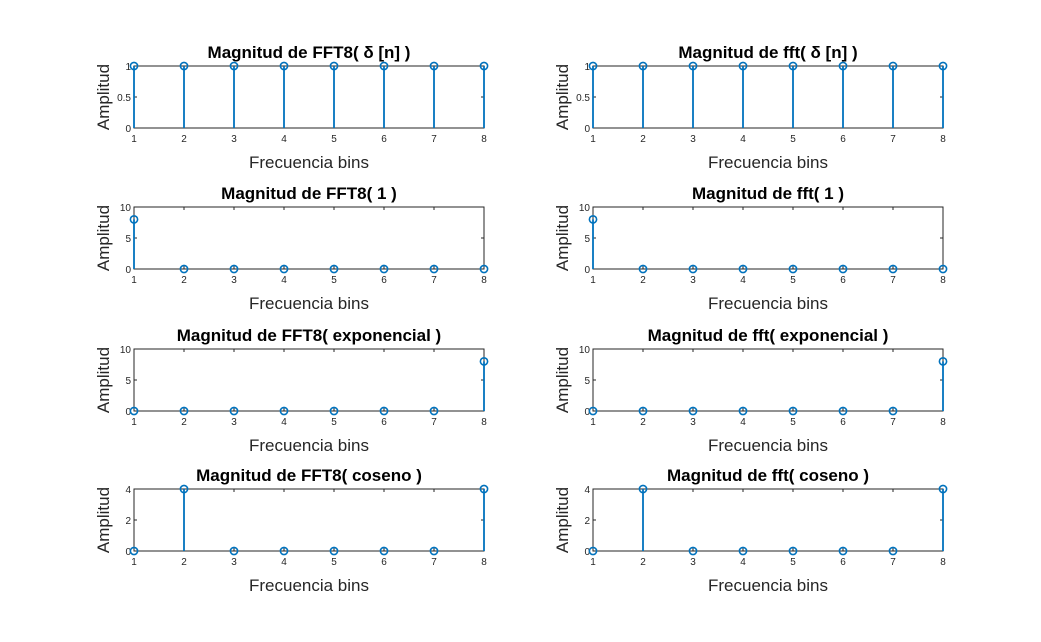  What do you see at coordinates (128, 67) in the screenshot?
I see `y-tick-label: 1` at bounding box center [128, 67].